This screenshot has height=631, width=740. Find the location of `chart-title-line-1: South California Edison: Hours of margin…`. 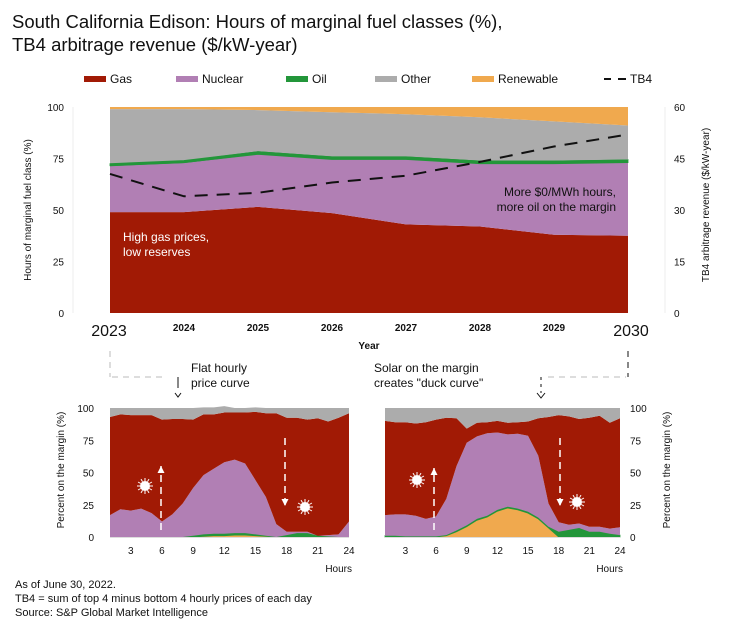

chart-title-line-1: South California Edison: Hours of margin… is located at coordinates (257, 21).